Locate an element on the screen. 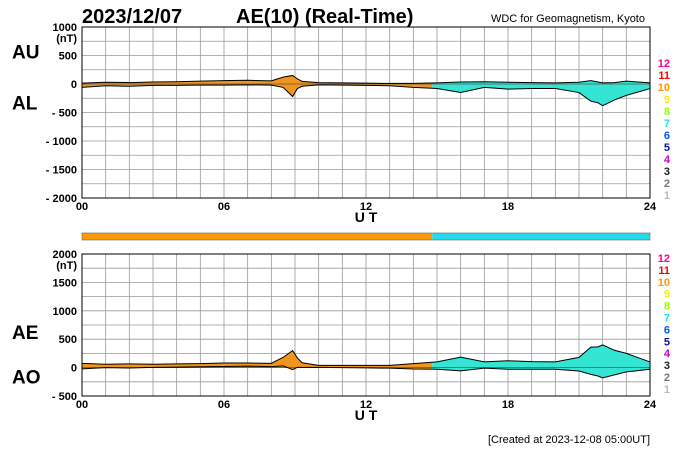 The width and height of the screenshot is (700, 450). y-tick-label: 1500 is located at coordinates (65, 283).